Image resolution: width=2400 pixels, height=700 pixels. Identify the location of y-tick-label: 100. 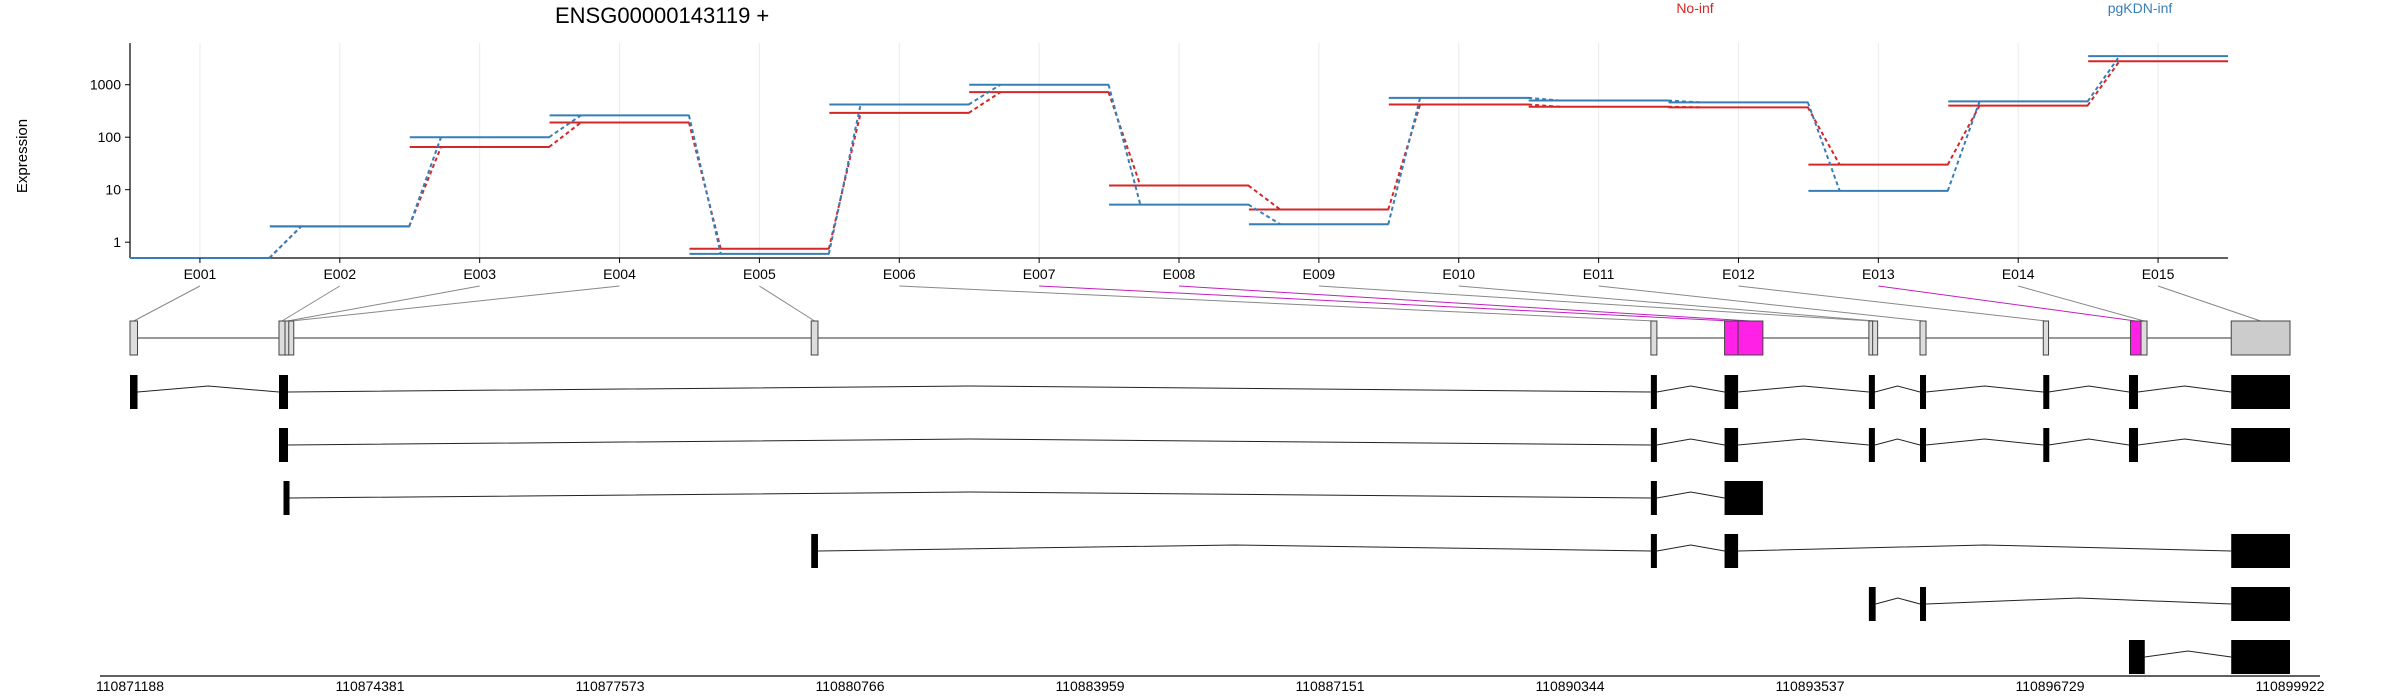
(110, 137).